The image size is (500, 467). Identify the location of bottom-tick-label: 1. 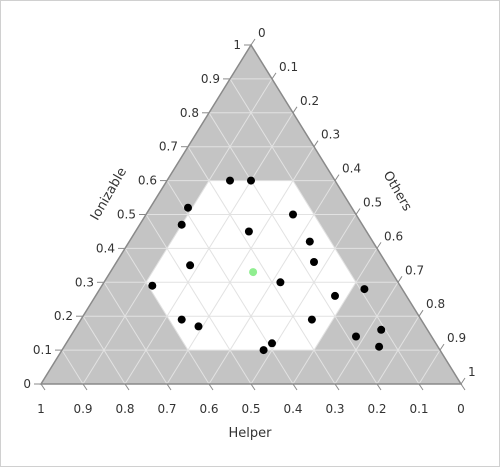
(41, 409).